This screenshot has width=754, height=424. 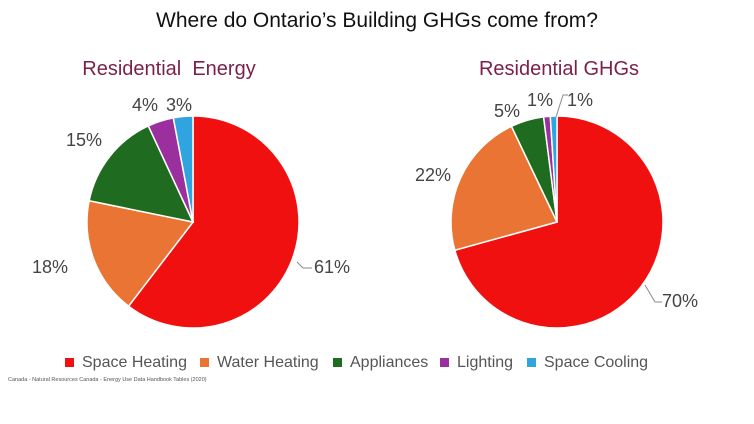 I want to click on energy-label-water-heating: 18%, so click(x=50, y=267).